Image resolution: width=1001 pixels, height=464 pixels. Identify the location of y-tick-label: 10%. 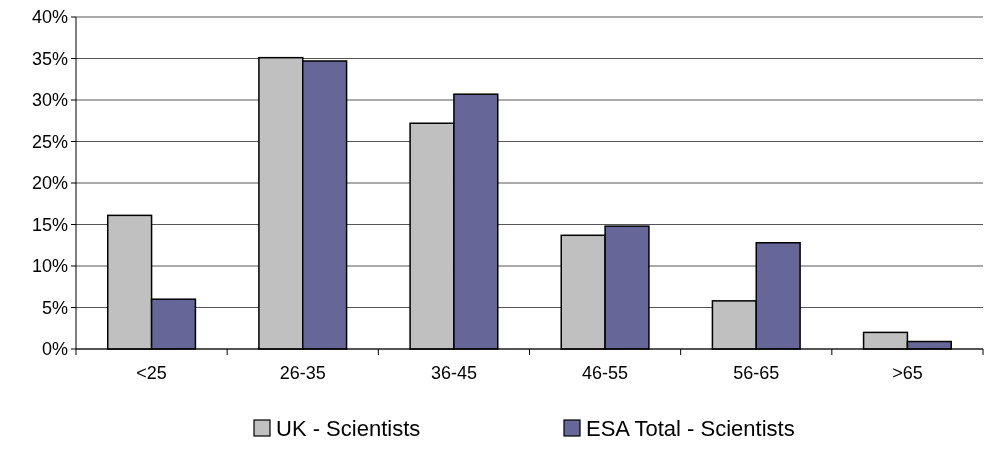
(49, 266).